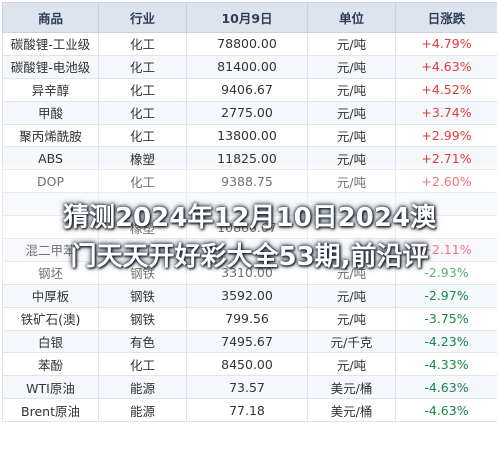  What do you see at coordinates (446, 318) in the screenshot?
I see `cell-change: -3.75%` at bounding box center [446, 318].